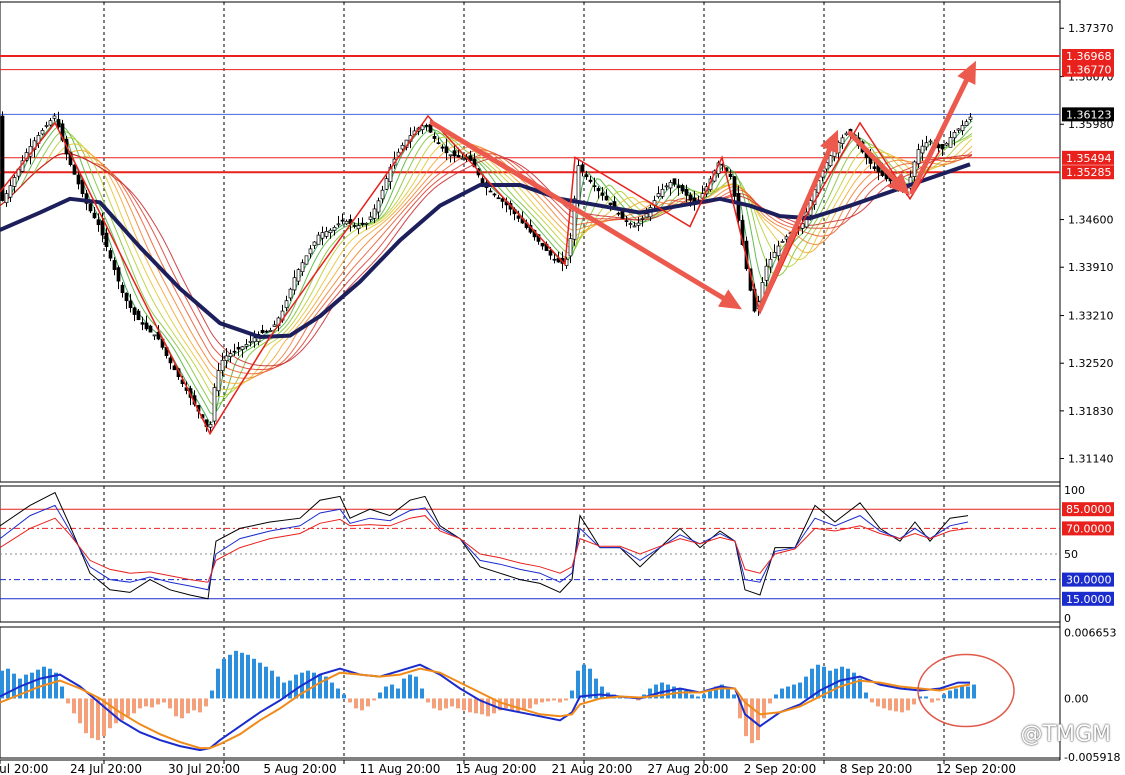 The image size is (1125, 775). What do you see at coordinates (24, 768) in the screenshot?
I see `time-tick-label: Jul 20:00` at bounding box center [24, 768].